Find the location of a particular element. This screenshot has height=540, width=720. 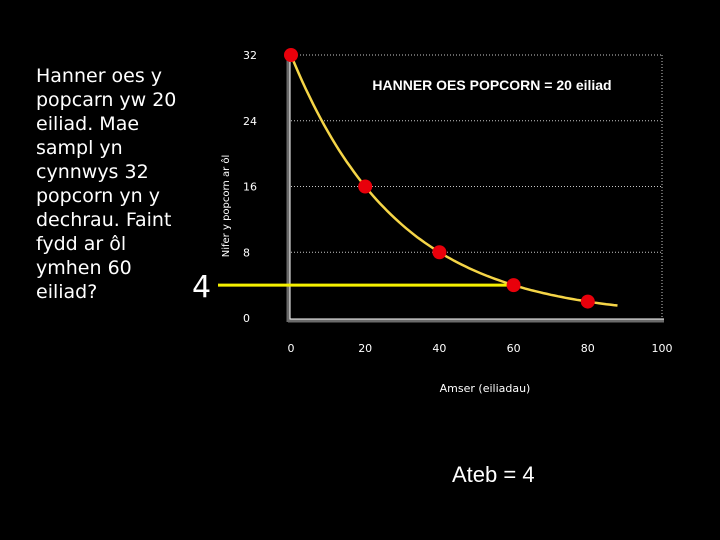

y-tick-label: 16 is located at coordinates (250, 187).